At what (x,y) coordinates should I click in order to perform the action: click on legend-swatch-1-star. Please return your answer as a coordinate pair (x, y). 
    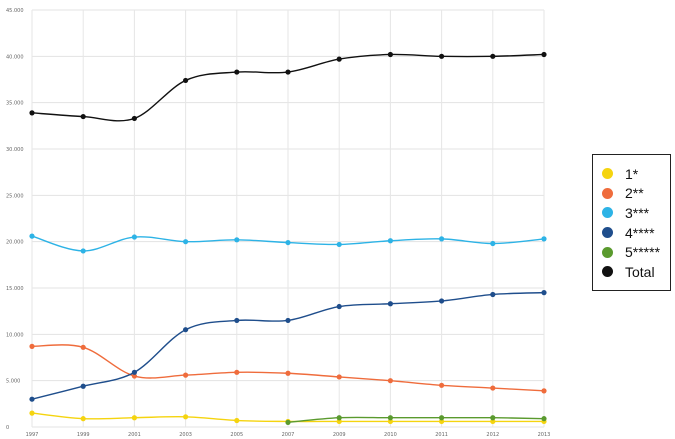
    Looking at the image, I should click on (607, 174).